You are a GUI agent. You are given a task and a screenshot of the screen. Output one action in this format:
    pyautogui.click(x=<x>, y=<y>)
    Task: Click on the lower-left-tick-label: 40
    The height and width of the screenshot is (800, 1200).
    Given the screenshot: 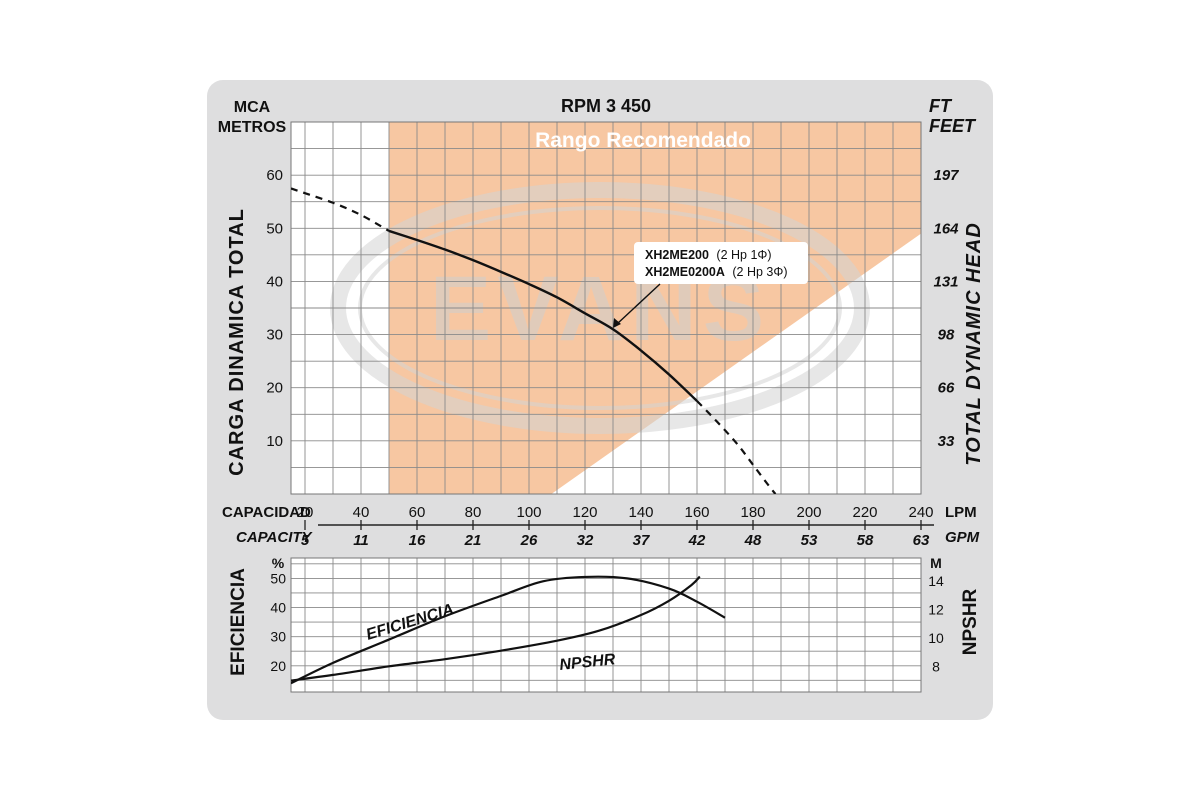 What is the action you would take?
    pyautogui.click(x=278, y=608)
    